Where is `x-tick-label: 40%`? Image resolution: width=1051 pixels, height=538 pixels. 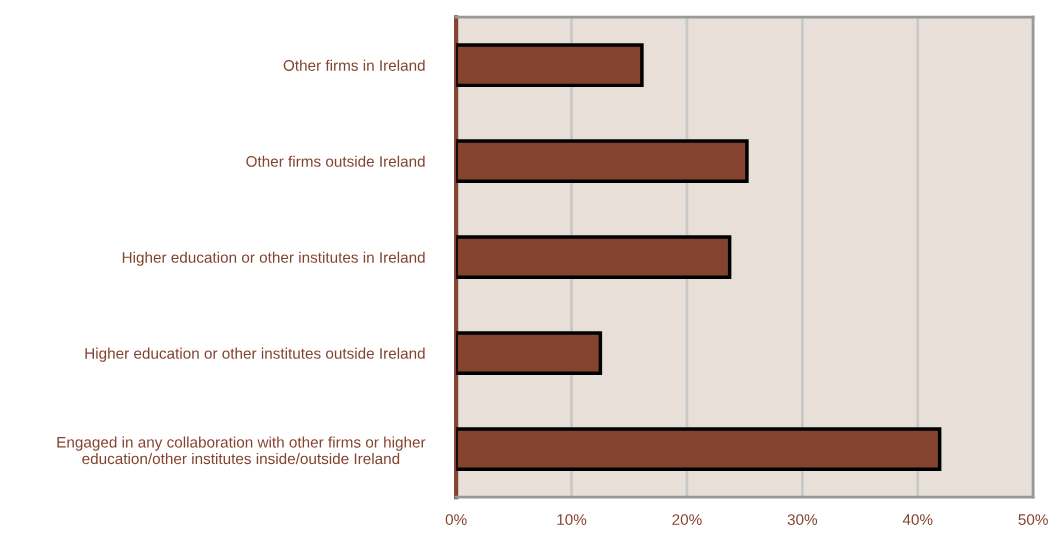
x-tick-label: 40% is located at coordinates (917, 519).